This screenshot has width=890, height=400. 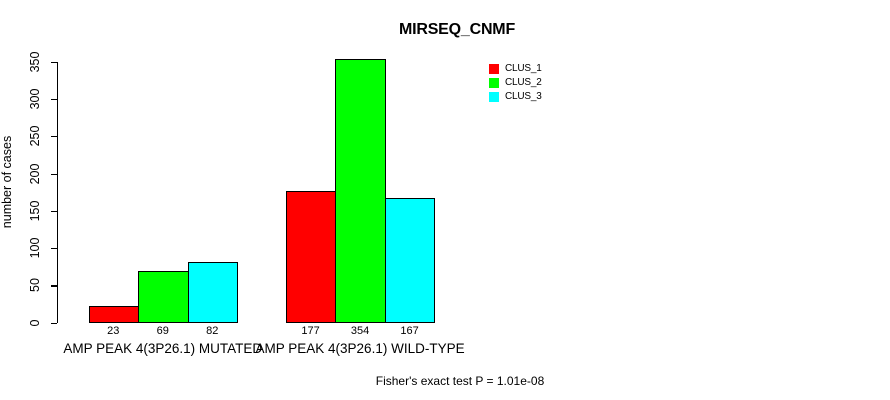 I want to click on legend-label: CLUS_1, so click(x=523, y=68).